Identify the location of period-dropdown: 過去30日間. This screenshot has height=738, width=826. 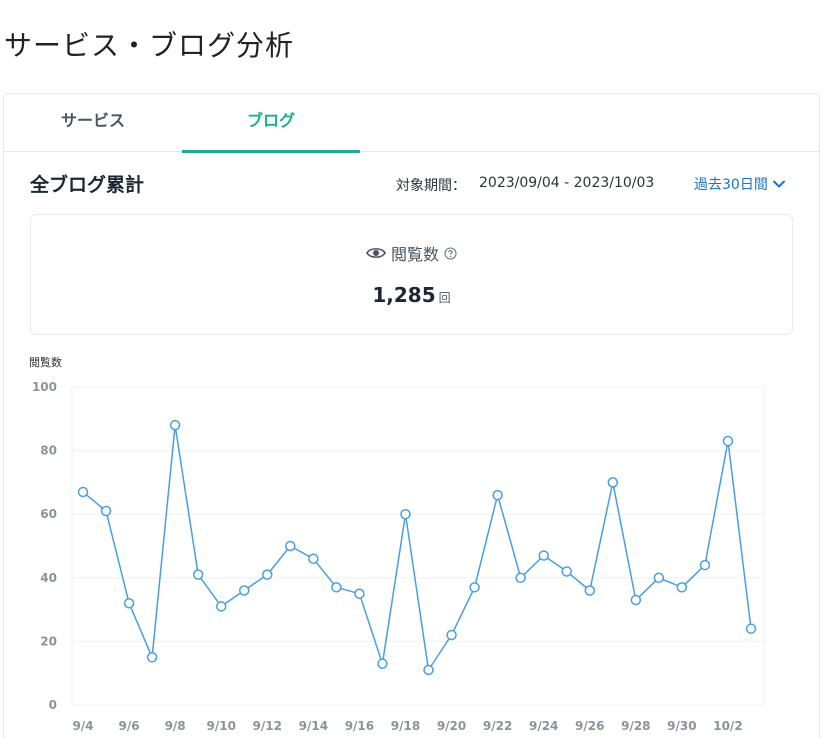
(740, 184).